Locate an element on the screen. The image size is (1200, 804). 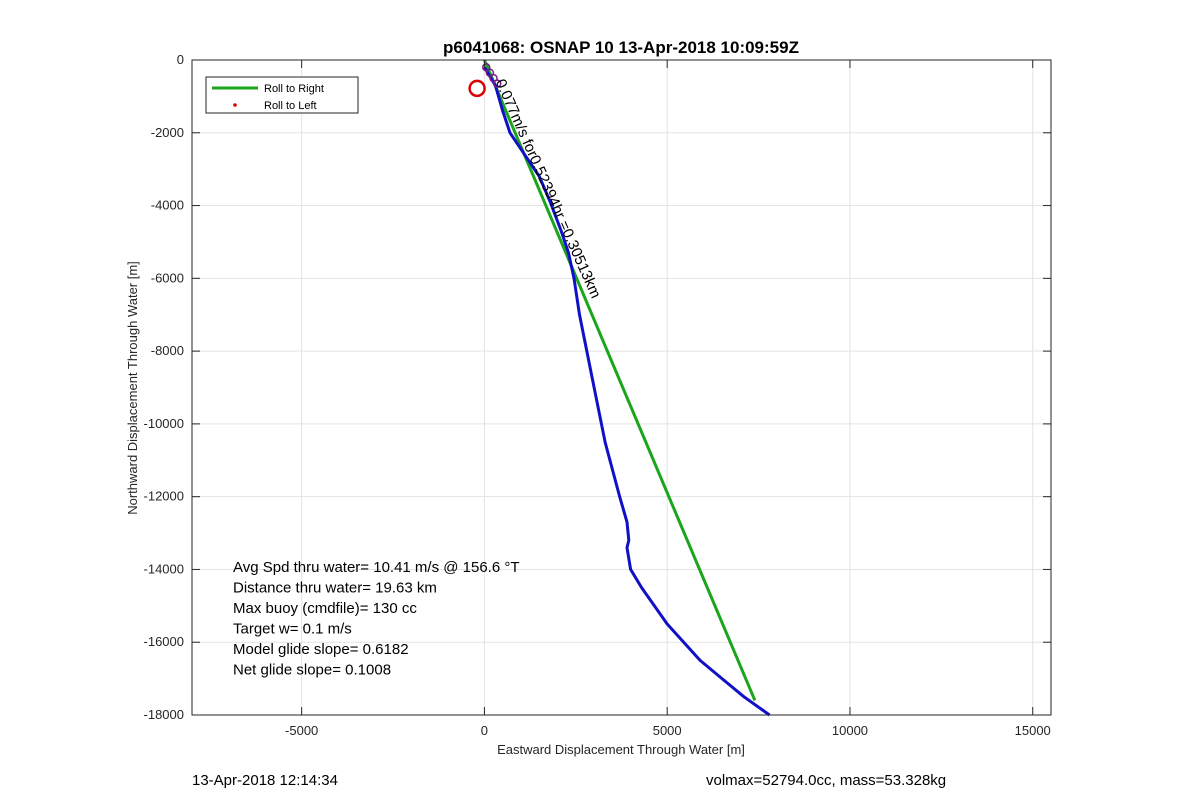
y-tick-label: -16000 is located at coordinates (164, 641).